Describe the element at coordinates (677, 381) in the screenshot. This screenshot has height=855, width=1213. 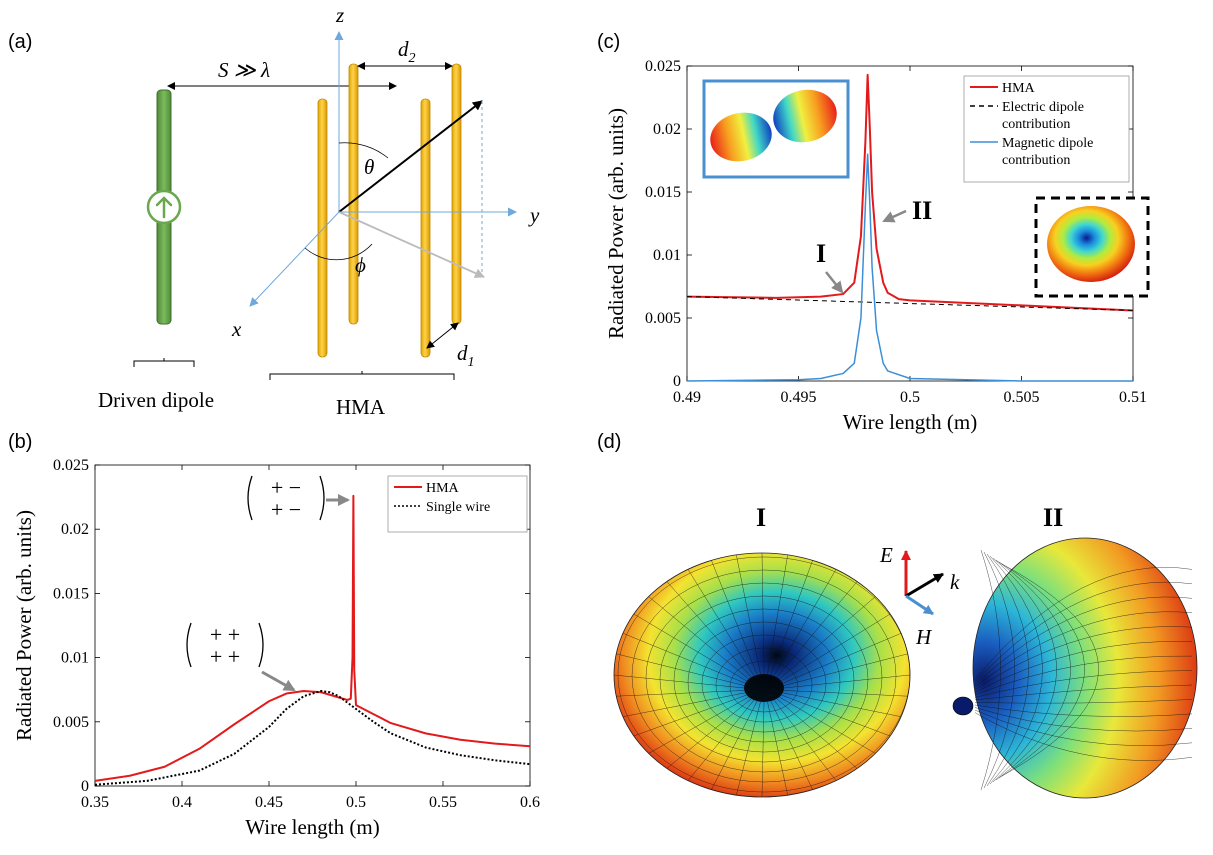
I see `chart-c-ytick-label: 0` at that location.